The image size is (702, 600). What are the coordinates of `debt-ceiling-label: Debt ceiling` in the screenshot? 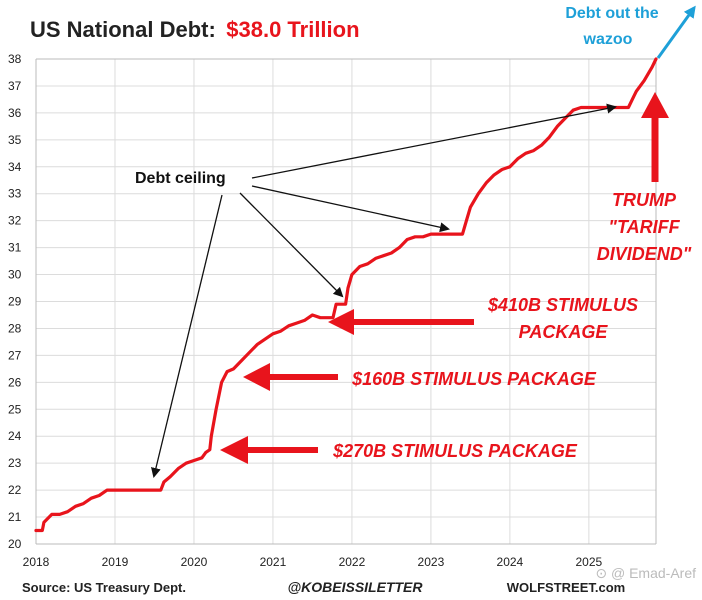 It's located at (180, 178).